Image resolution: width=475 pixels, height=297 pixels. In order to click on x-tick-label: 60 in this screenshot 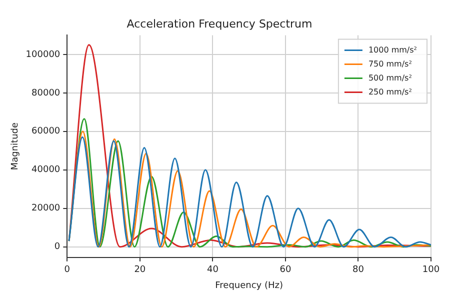, I will do `click(286, 270)`.